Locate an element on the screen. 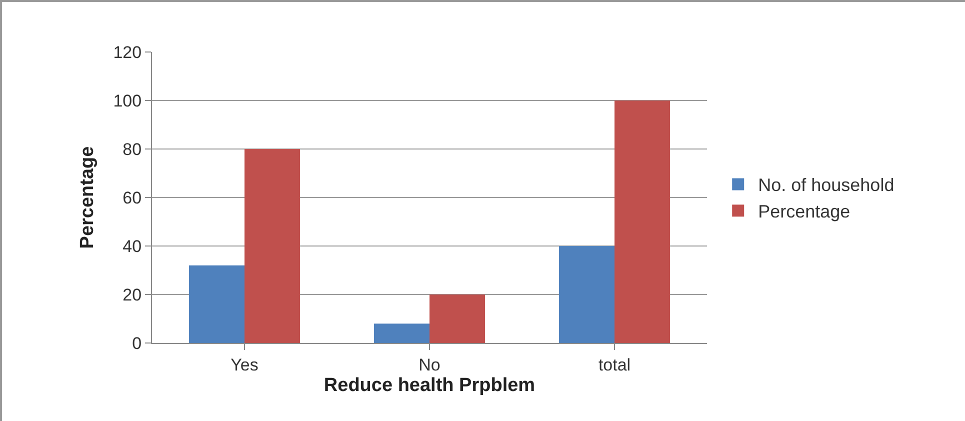 The height and width of the screenshot is (421, 965). x-axis-title: Reduce health Prpblem is located at coordinates (430, 385).